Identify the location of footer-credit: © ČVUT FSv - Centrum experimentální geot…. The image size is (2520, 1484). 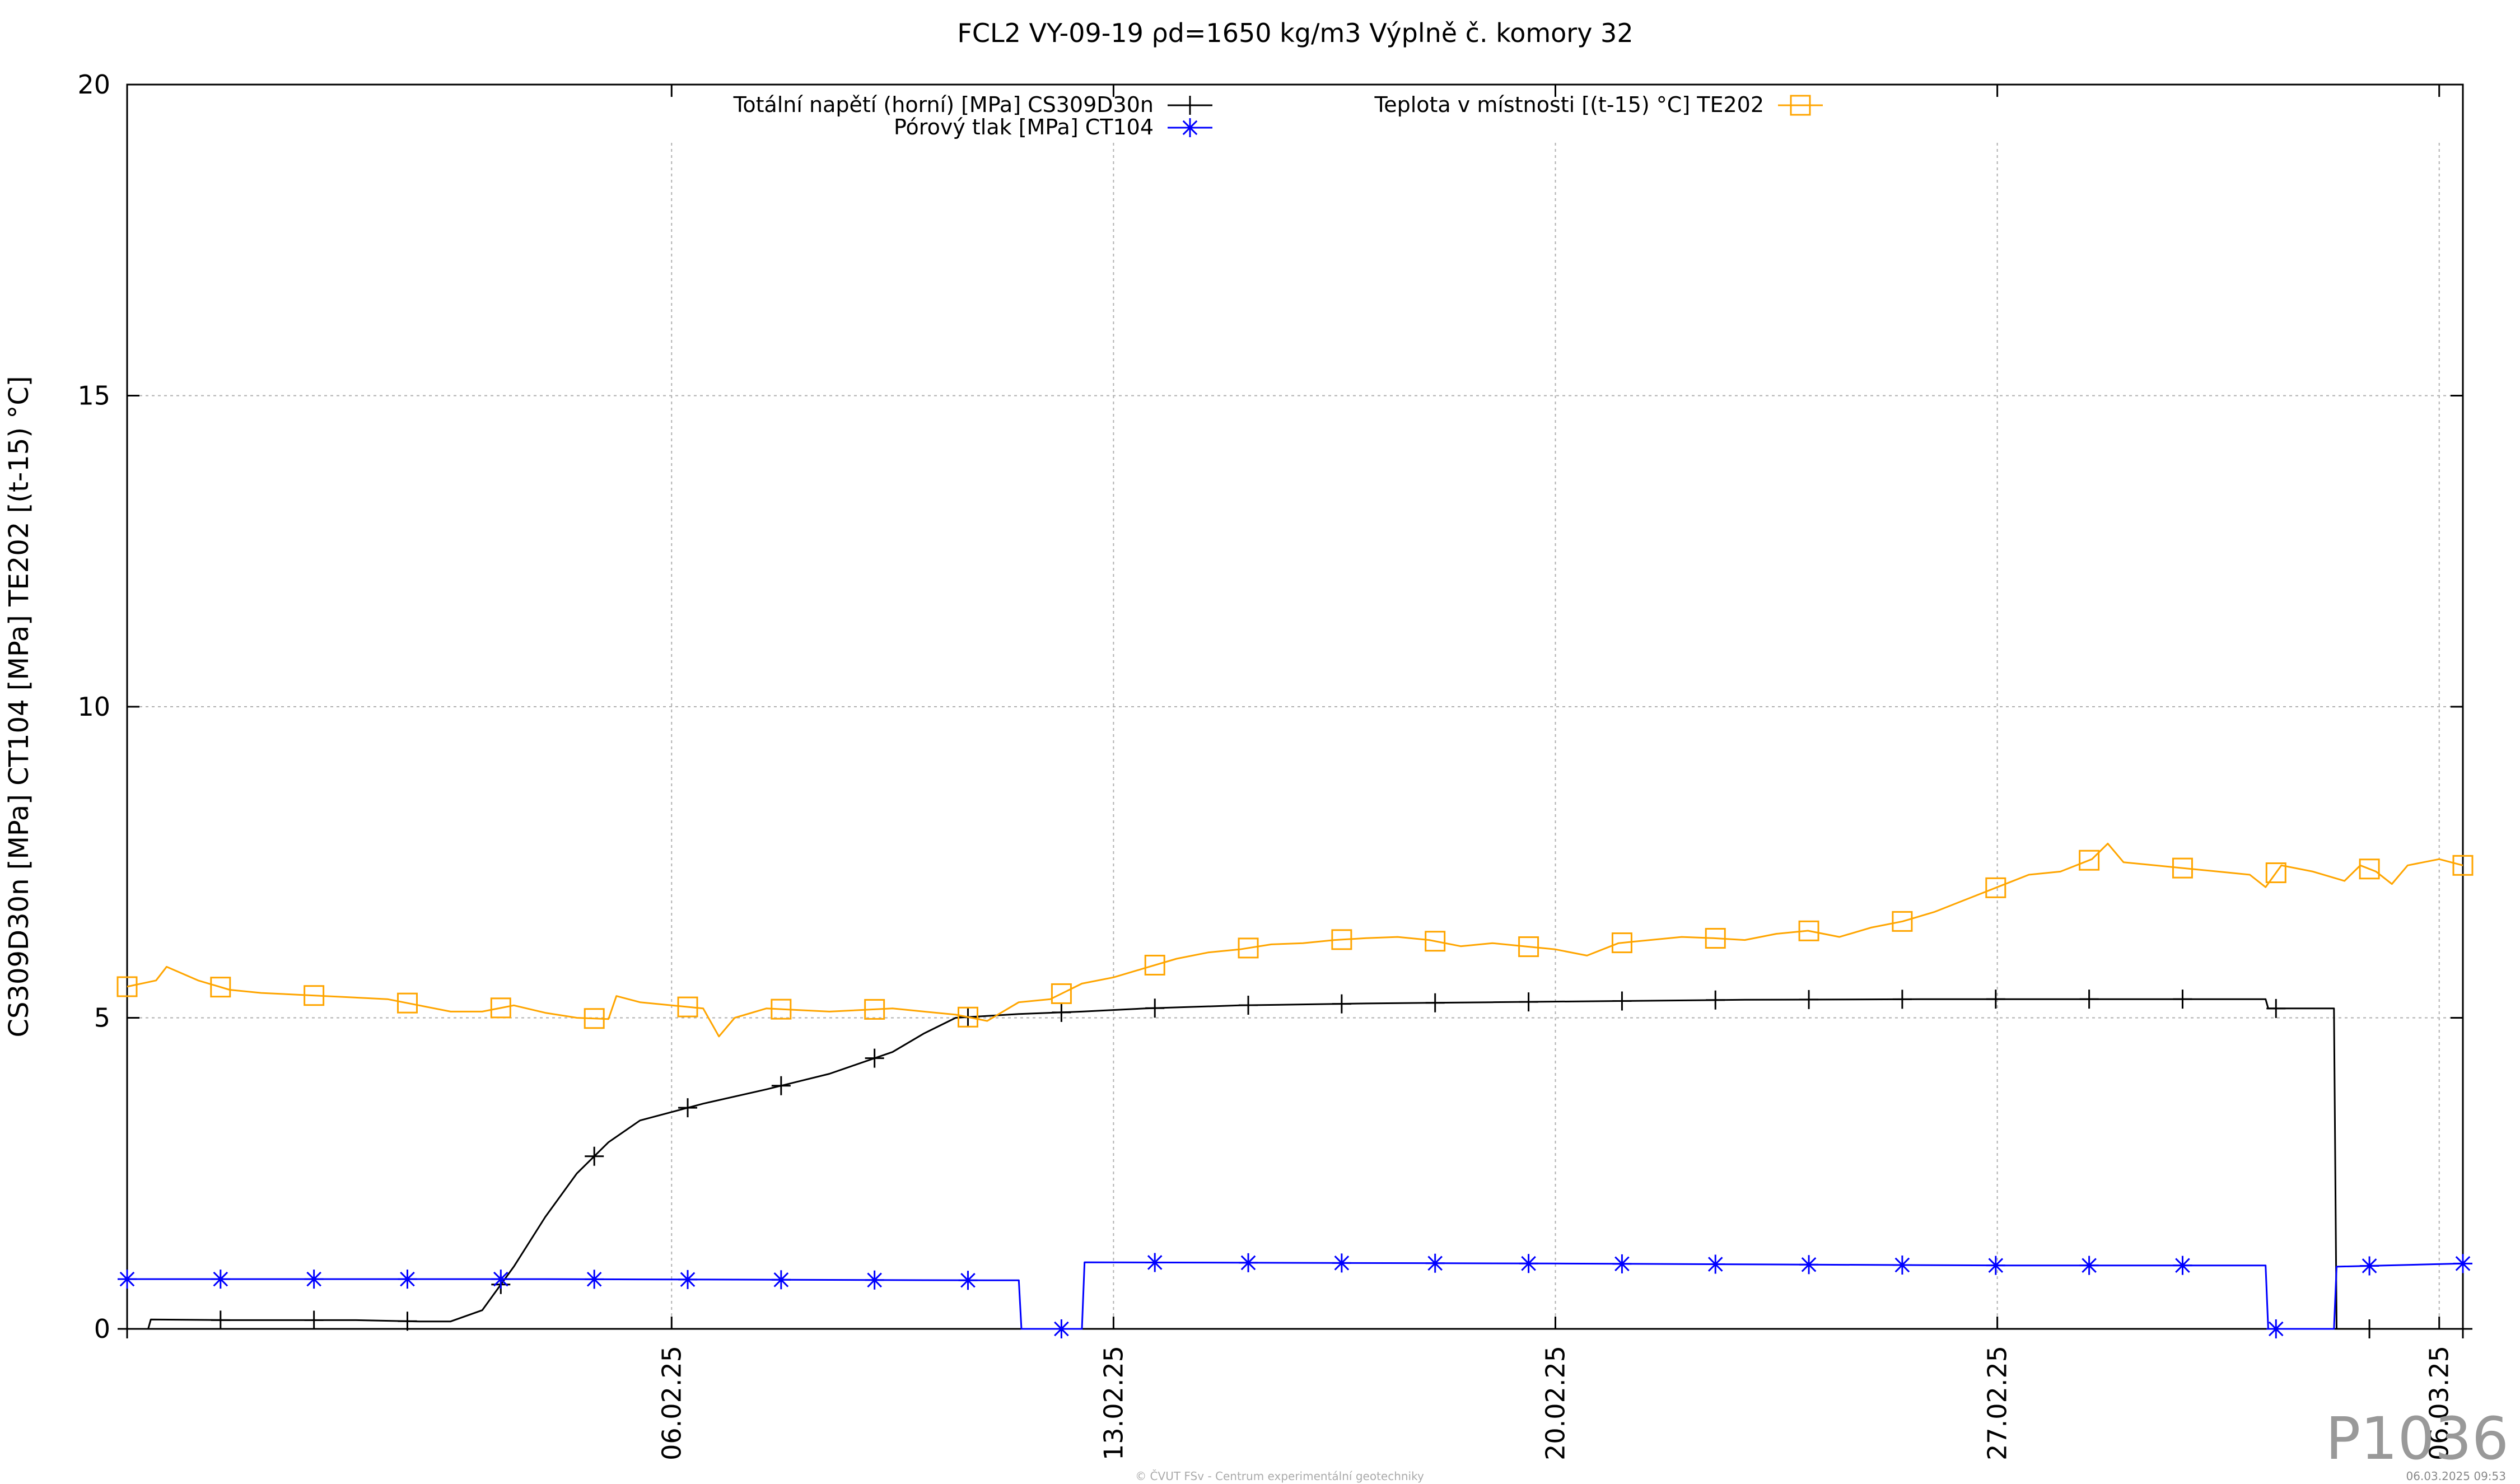
(1280, 1476).